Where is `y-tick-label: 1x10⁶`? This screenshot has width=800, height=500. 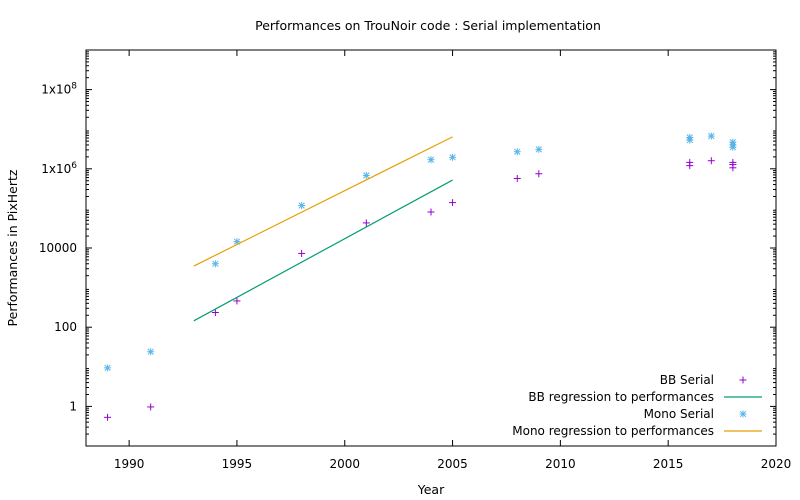
y-tick-label: 1x10⁶ is located at coordinates (59, 168).